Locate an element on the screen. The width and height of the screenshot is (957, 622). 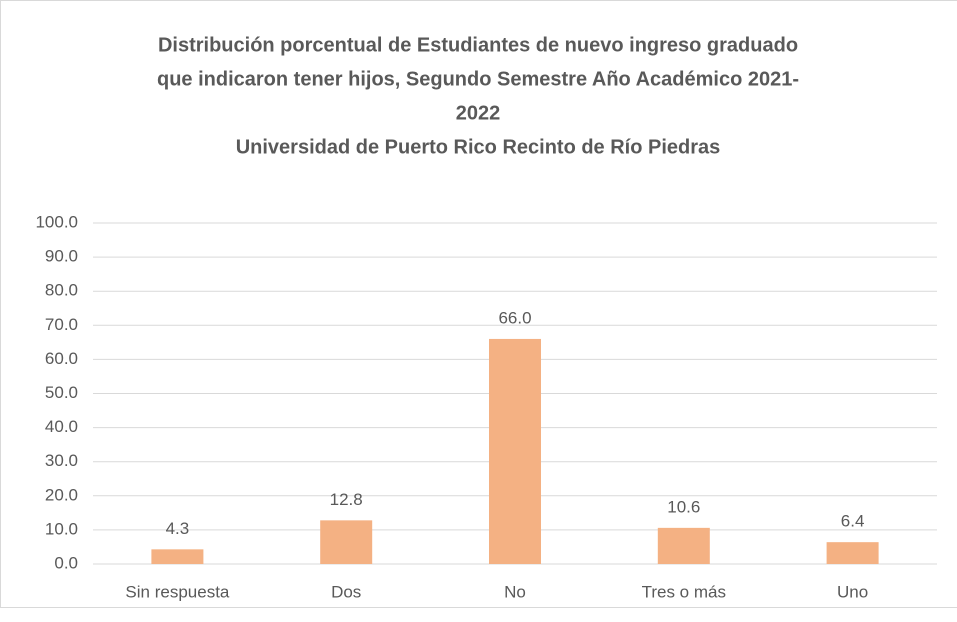
y-tick-label: 90.0 is located at coordinates (61, 256).